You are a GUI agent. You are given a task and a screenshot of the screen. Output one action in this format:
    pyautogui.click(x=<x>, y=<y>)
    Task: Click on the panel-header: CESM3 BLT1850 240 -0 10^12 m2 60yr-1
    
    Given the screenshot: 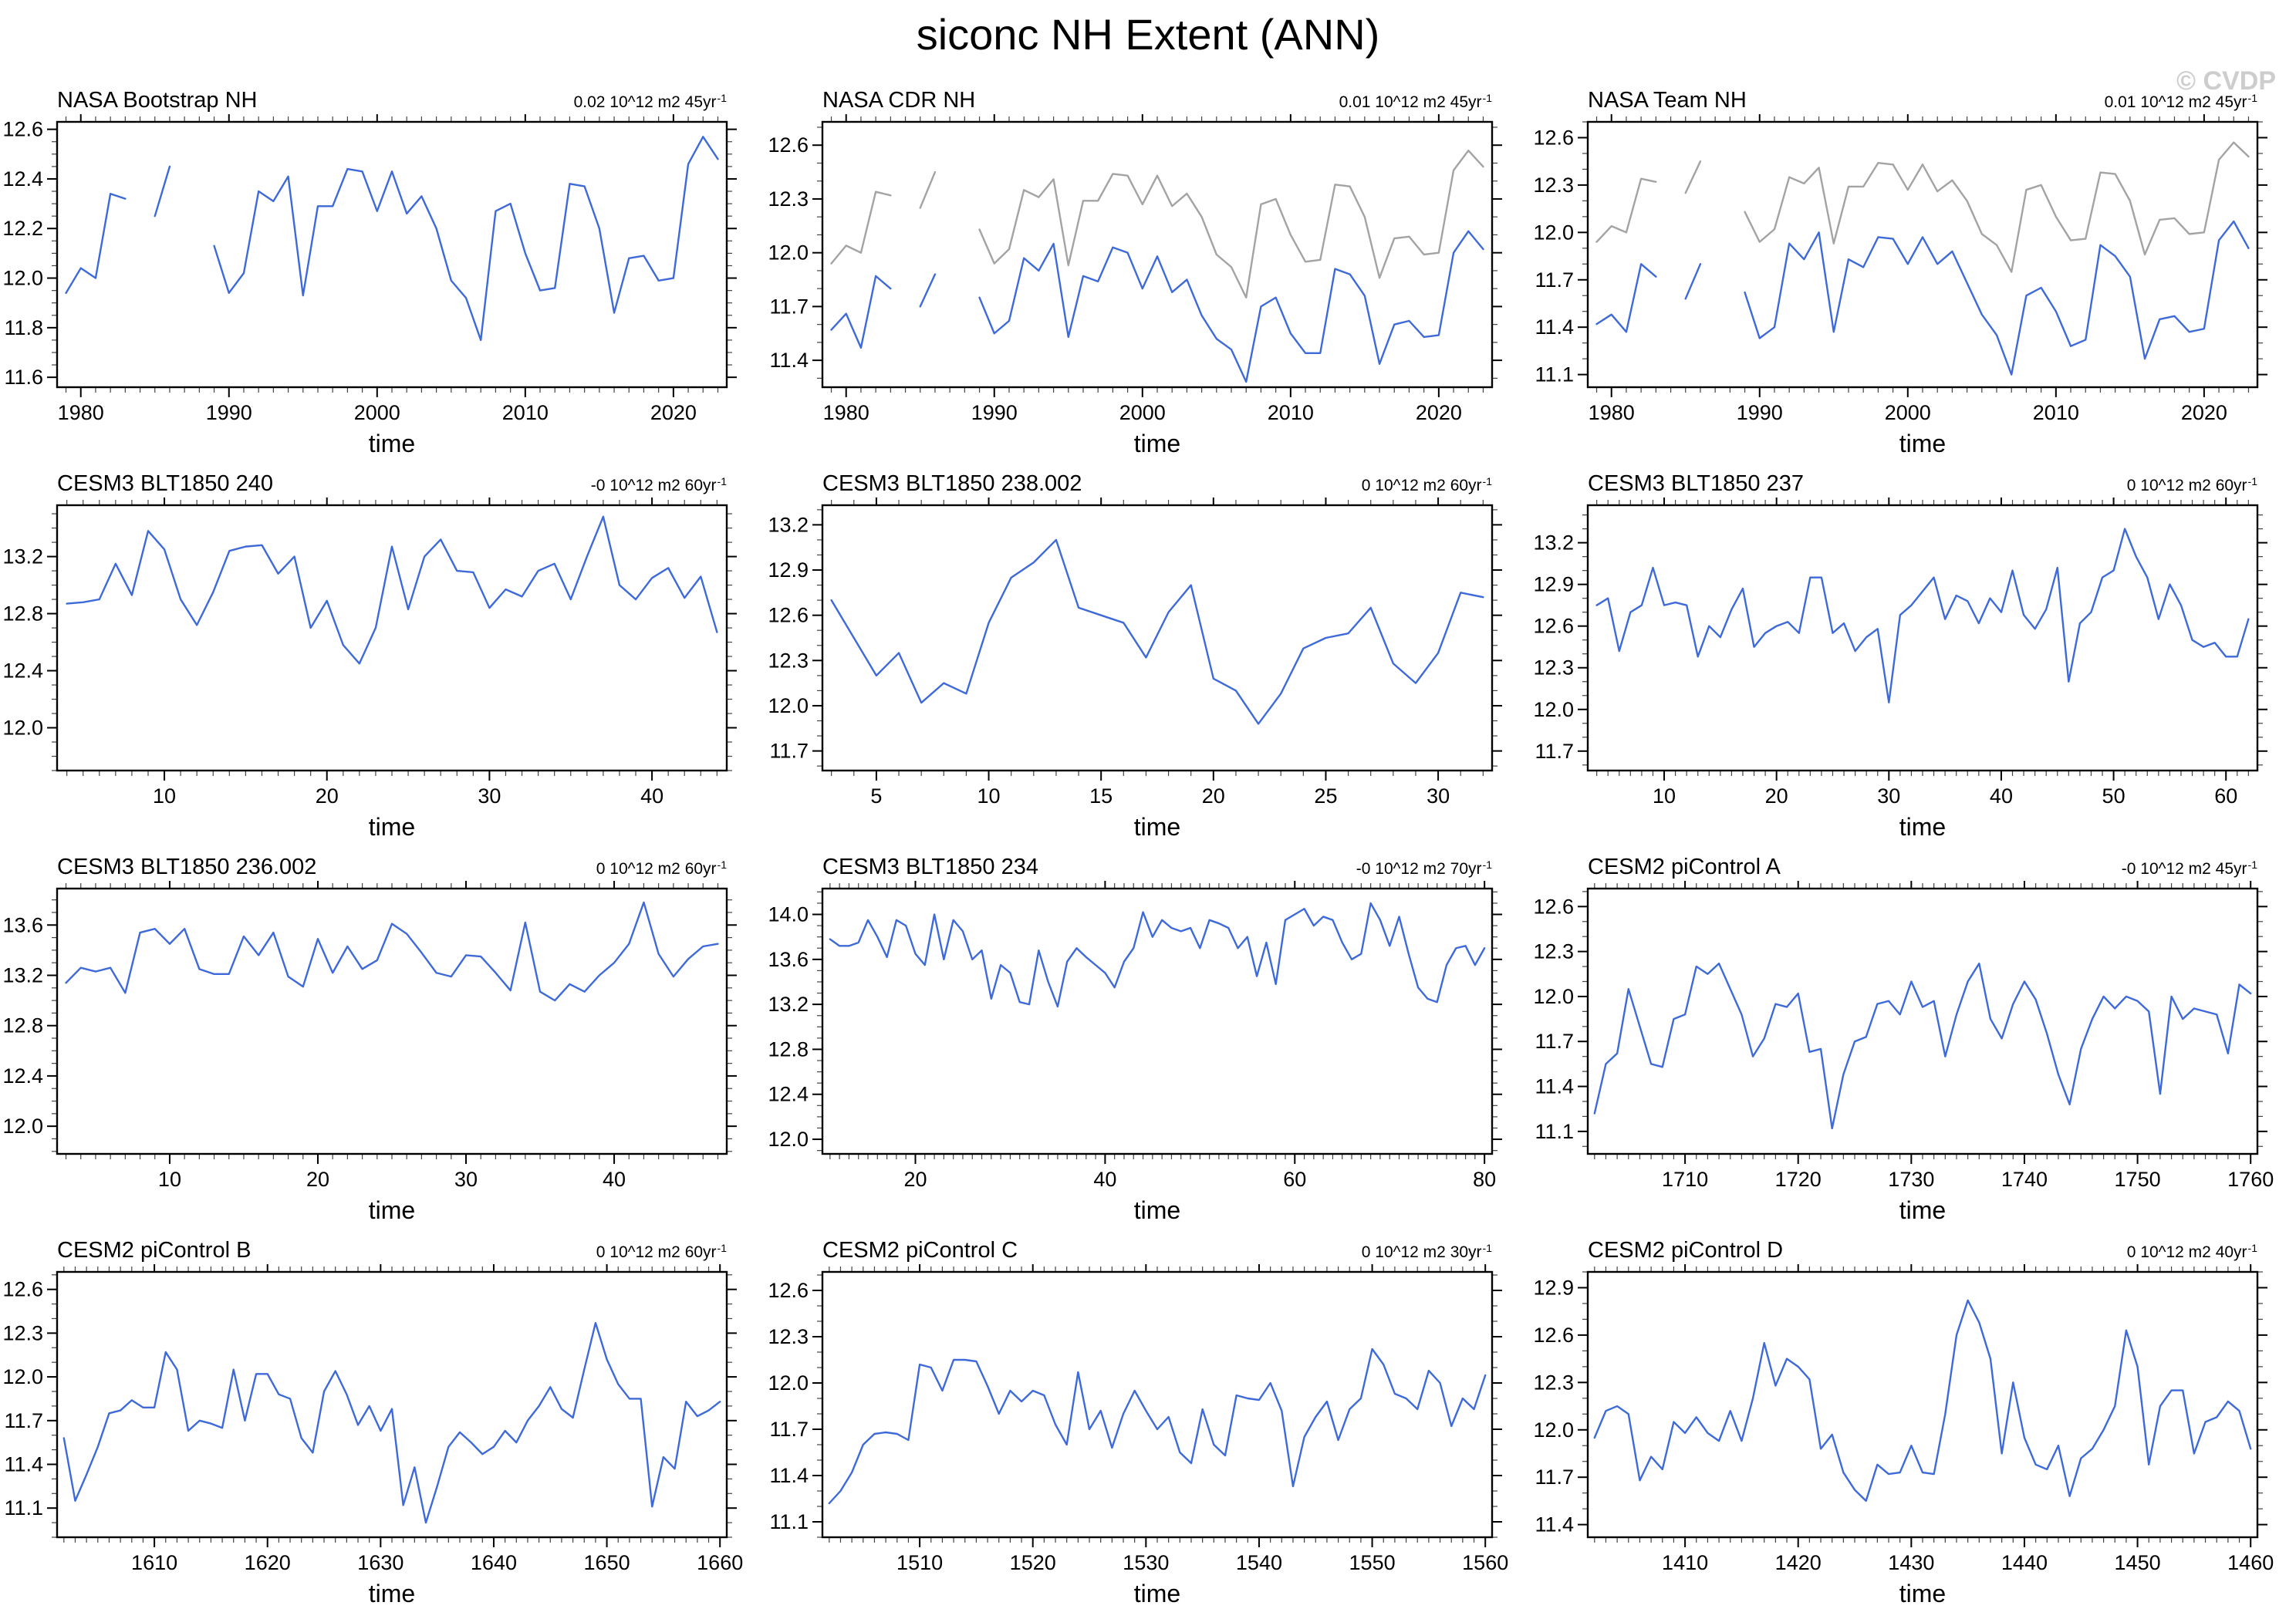 What is the action you would take?
    pyautogui.click(x=382, y=483)
    